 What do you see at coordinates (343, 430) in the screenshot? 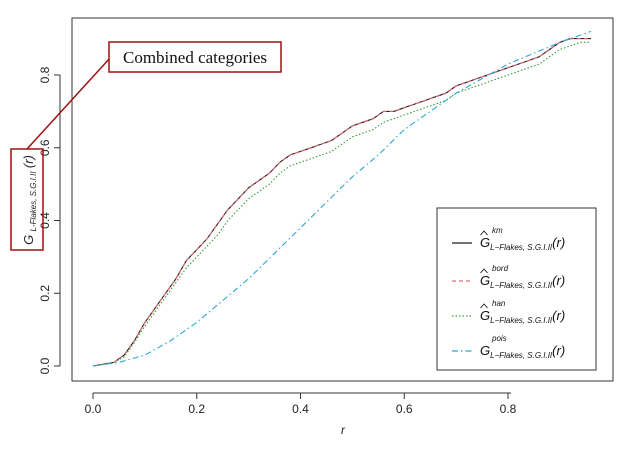
I see `x-axis-title: r` at bounding box center [343, 430].